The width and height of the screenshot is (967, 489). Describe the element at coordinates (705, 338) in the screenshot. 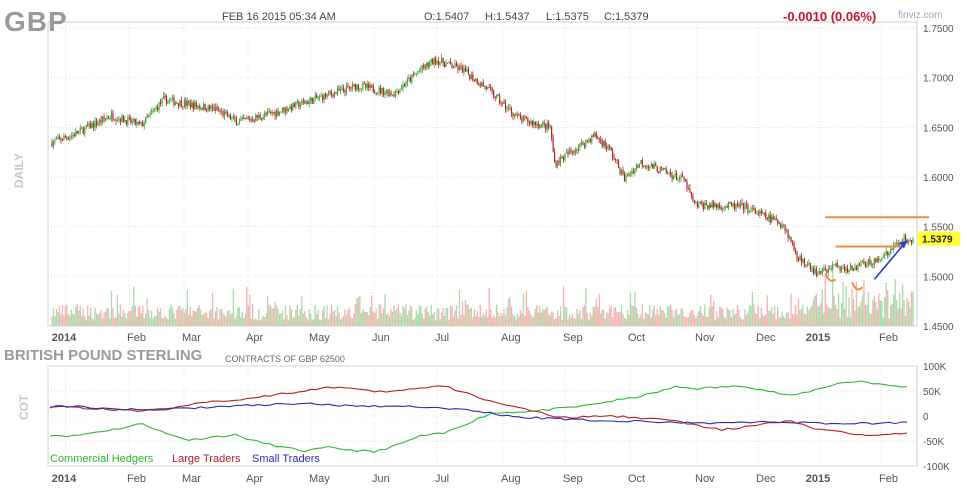

I see `price-x-tick: Nov` at that location.